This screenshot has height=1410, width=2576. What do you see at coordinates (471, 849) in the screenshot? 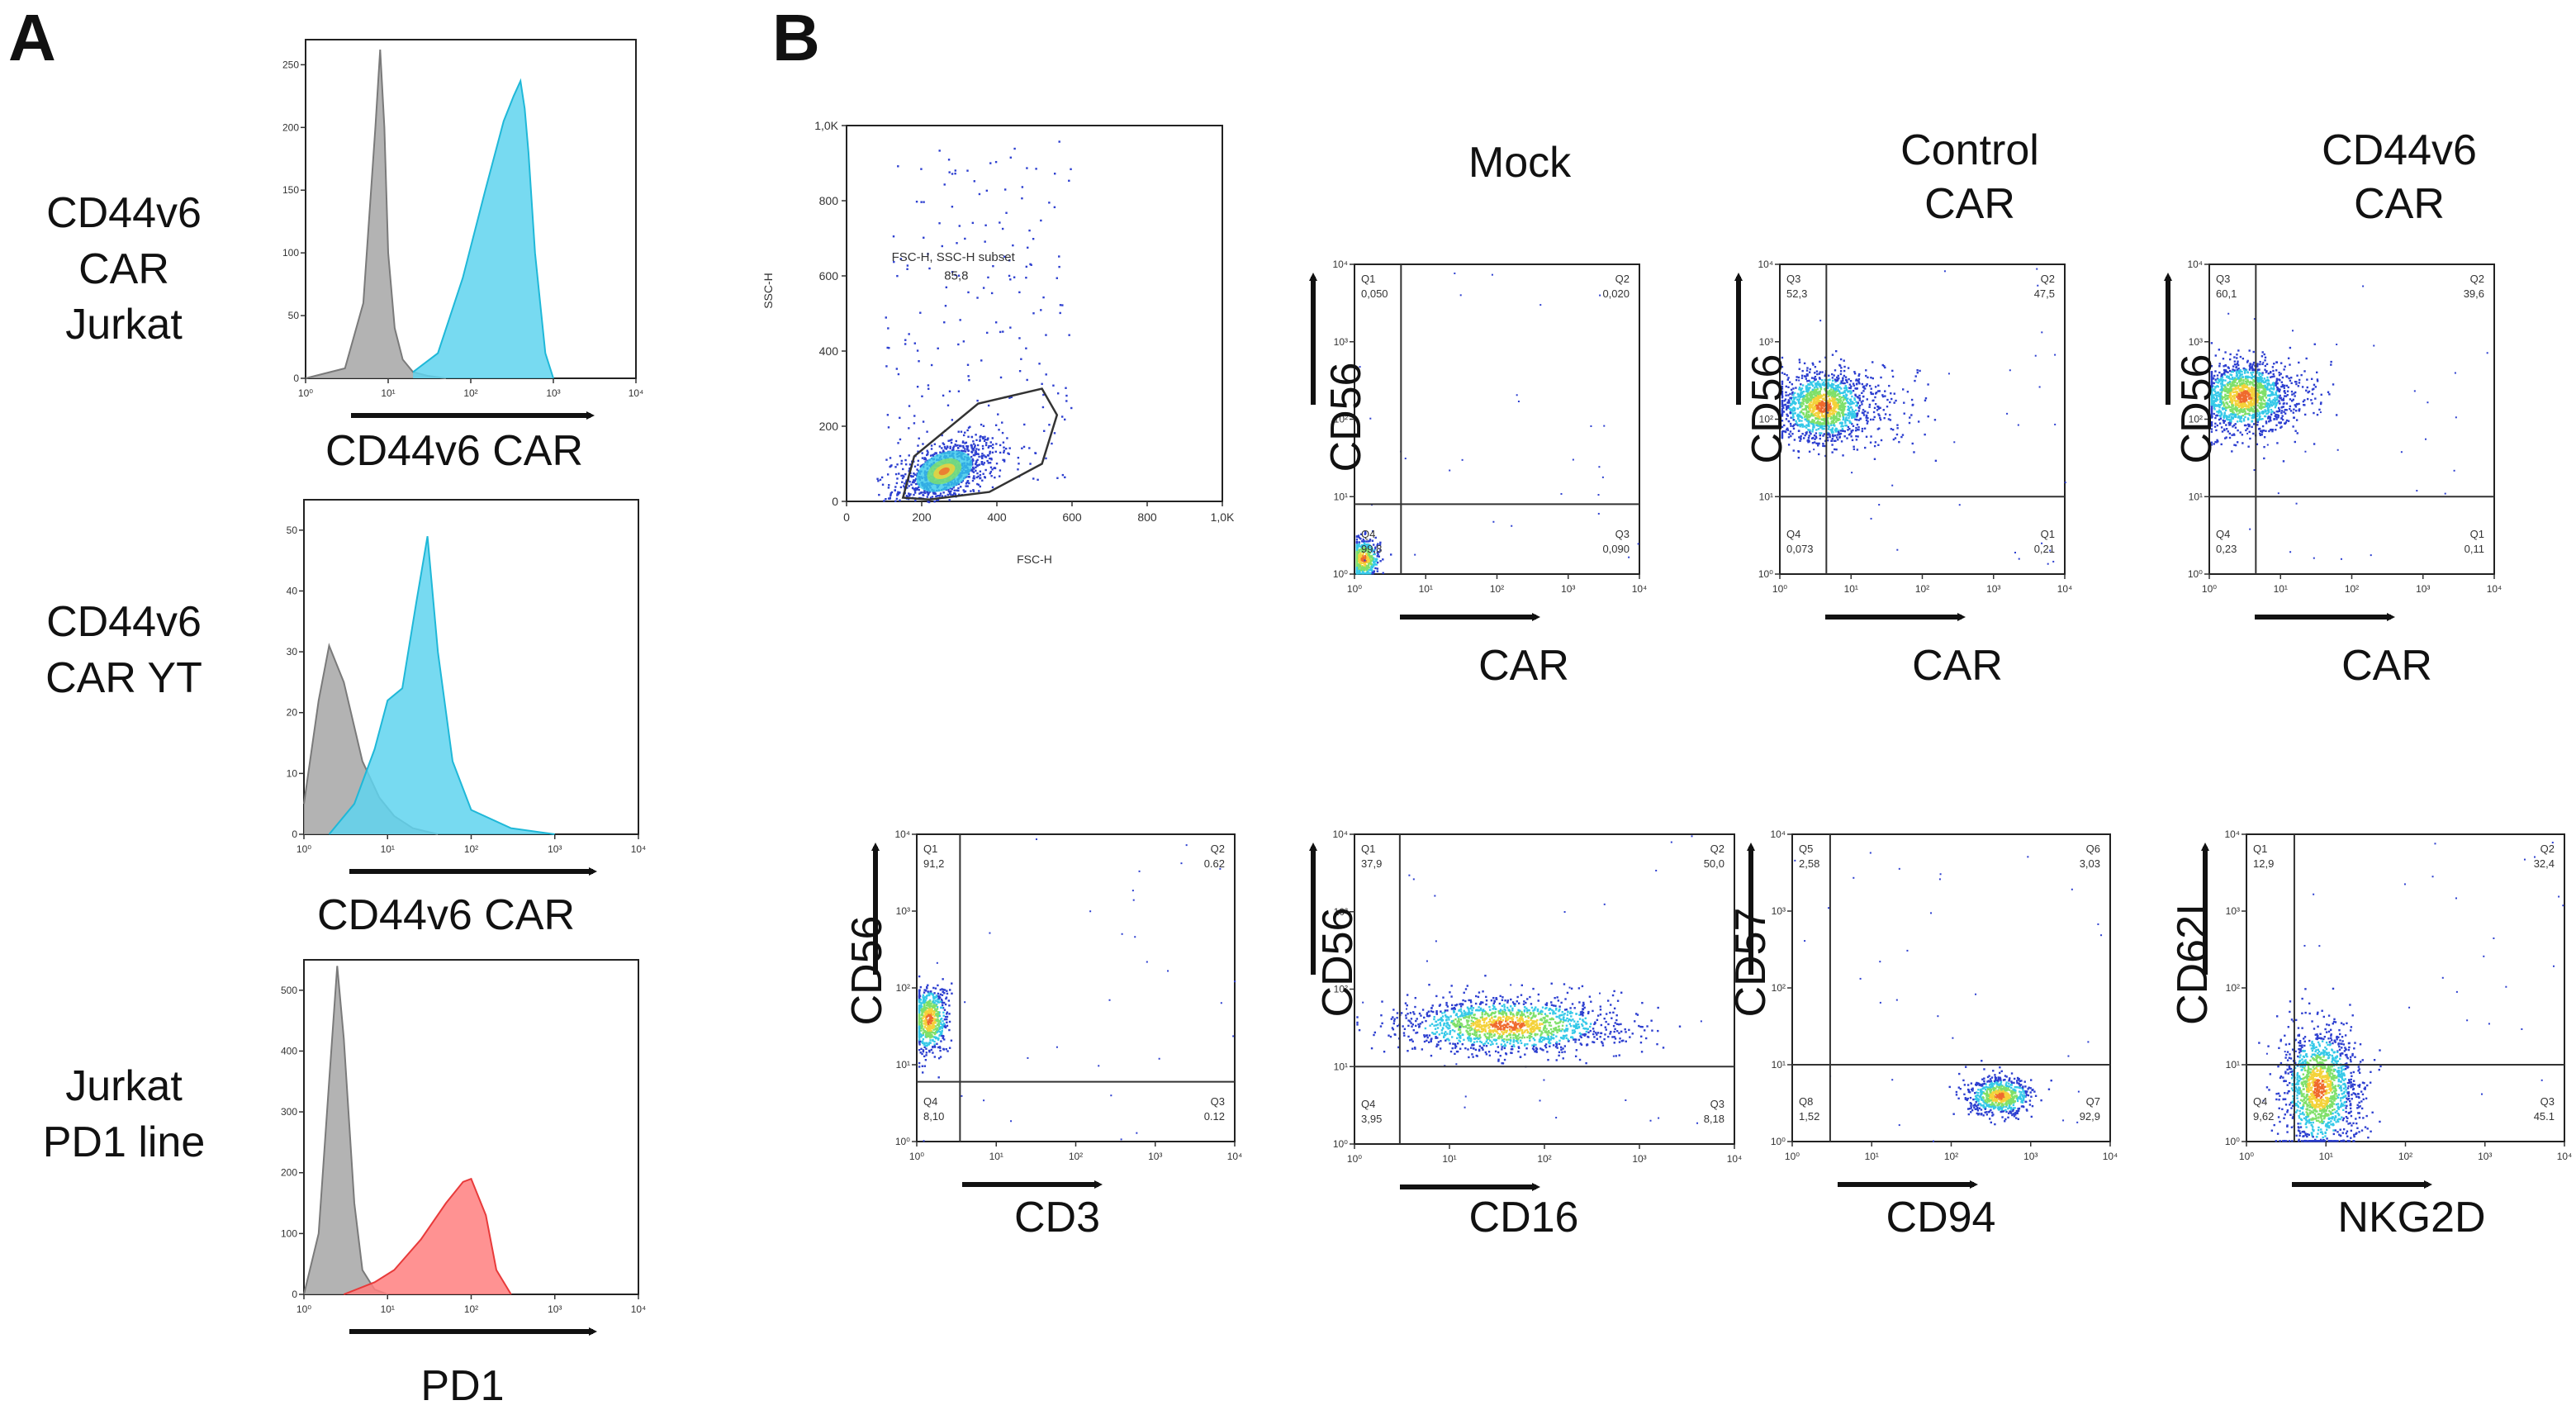
I see `hist-yt-car-xtick-label: 10²` at bounding box center [471, 849].